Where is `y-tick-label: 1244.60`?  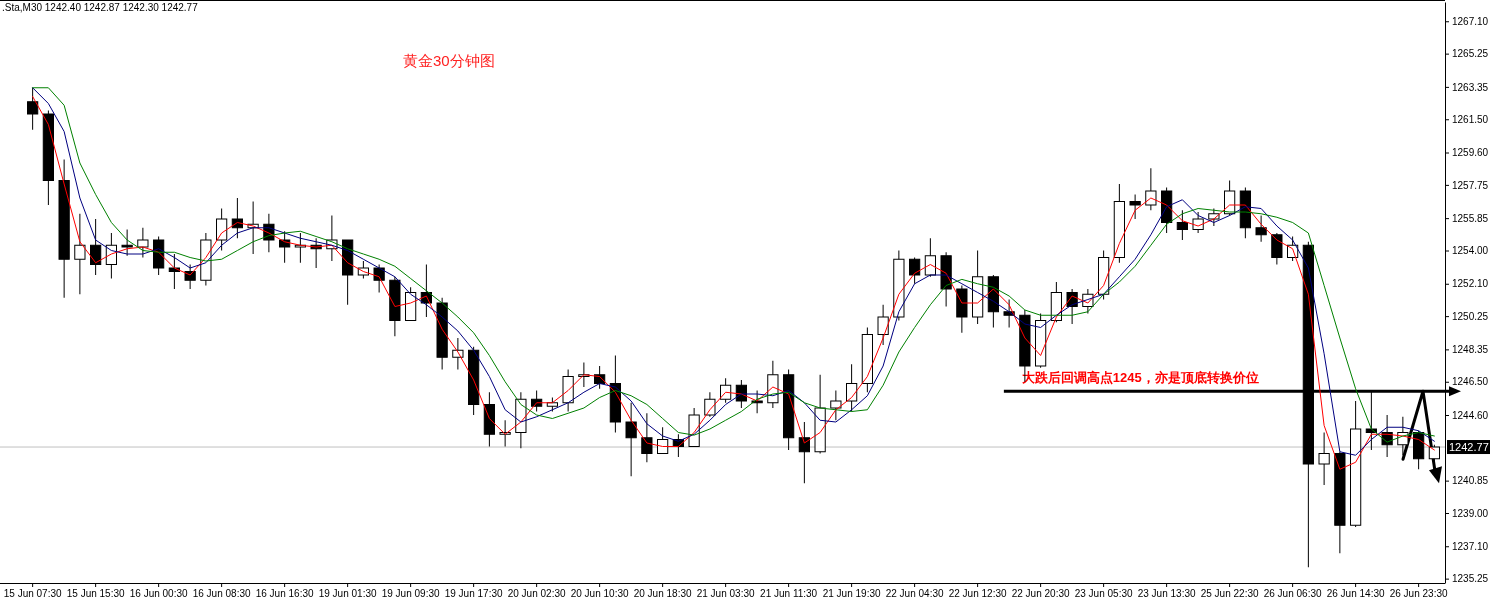
y-tick-label: 1244.60 is located at coordinates (1470, 415).